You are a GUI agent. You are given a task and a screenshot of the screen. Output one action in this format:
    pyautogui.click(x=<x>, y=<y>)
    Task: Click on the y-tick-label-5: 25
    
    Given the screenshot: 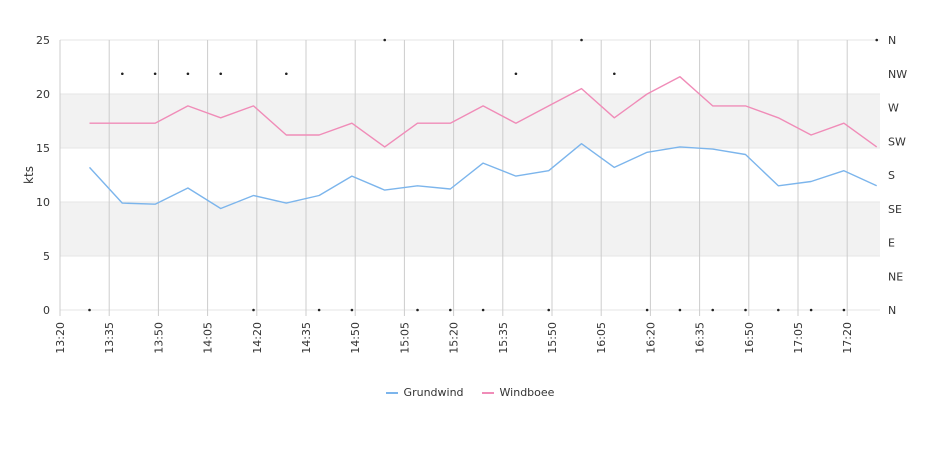 What is the action you would take?
    pyautogui.click(x=43, y=40)
    